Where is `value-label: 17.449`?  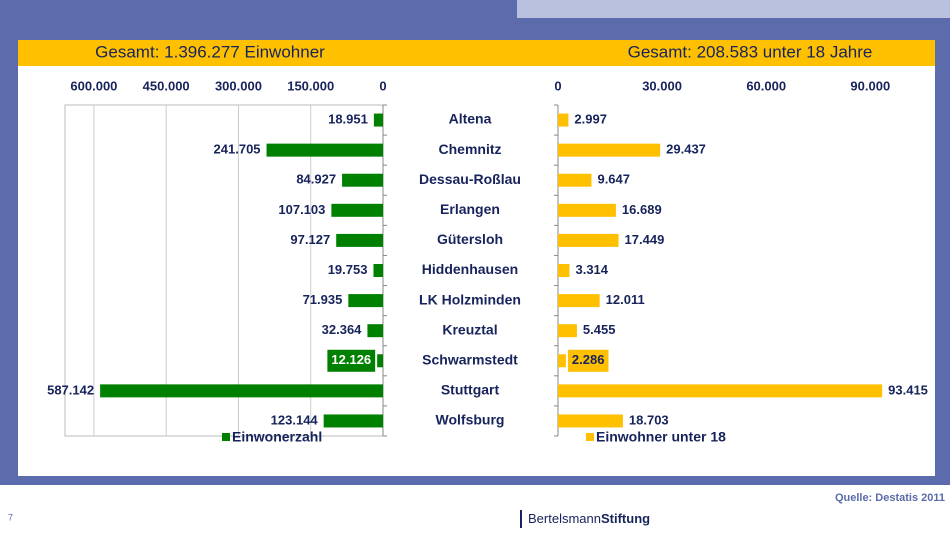 value-label: 17.449 is located at coordinates (645, 239).